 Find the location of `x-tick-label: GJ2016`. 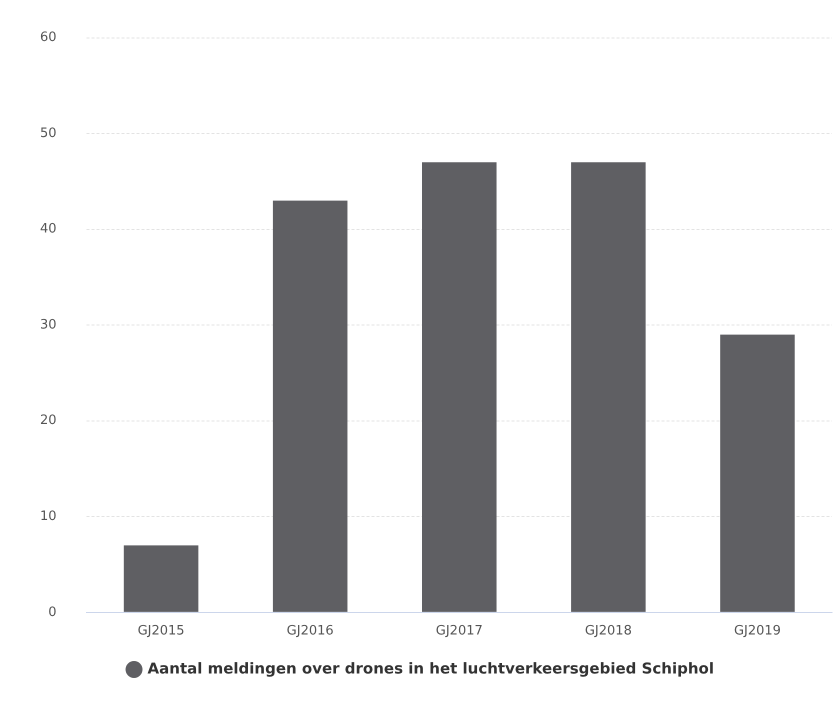

x-tick-label: GJ2016 is located at coordinates (310, 631).